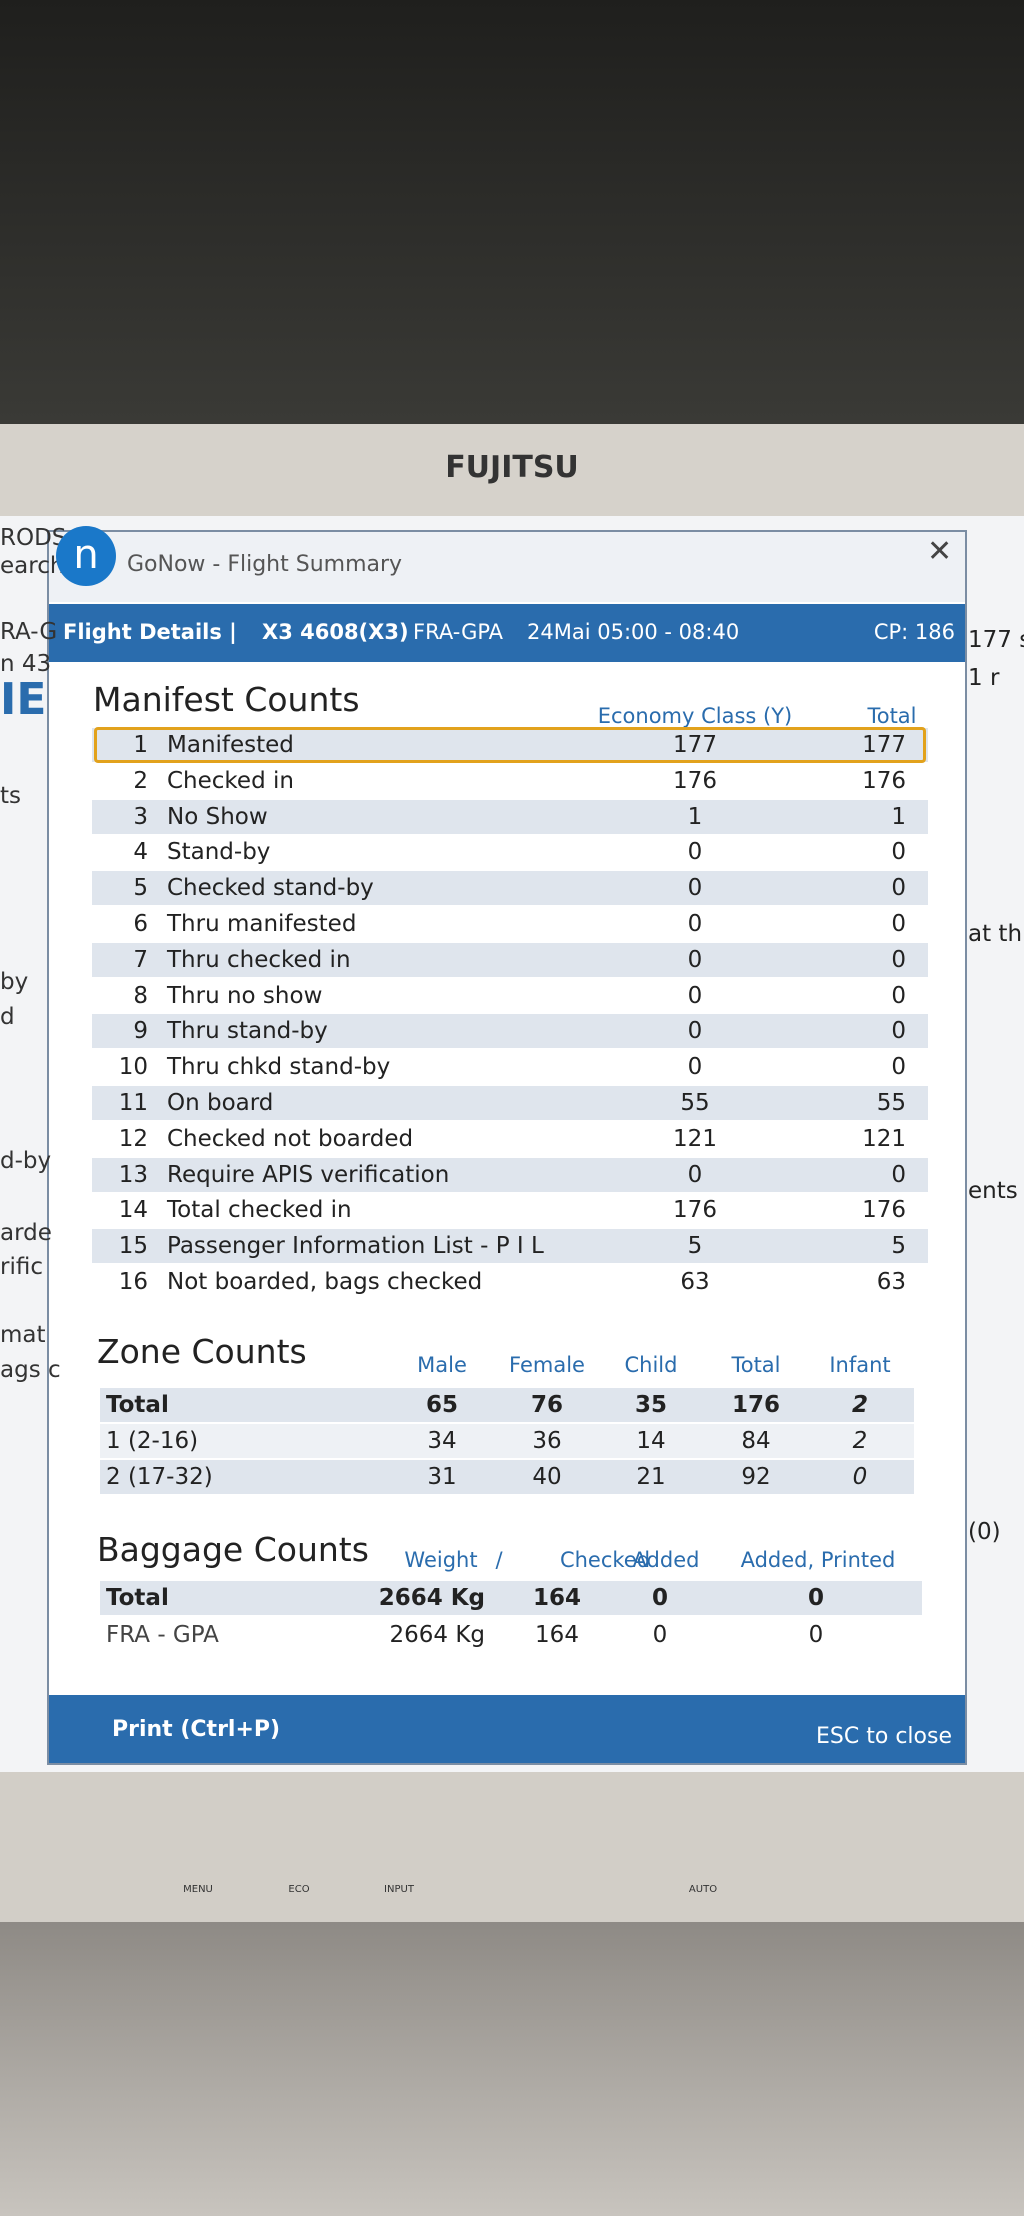  Describe the element at coordinates (546, 1405) in the screenshot. I see `cell: 76` at that location.